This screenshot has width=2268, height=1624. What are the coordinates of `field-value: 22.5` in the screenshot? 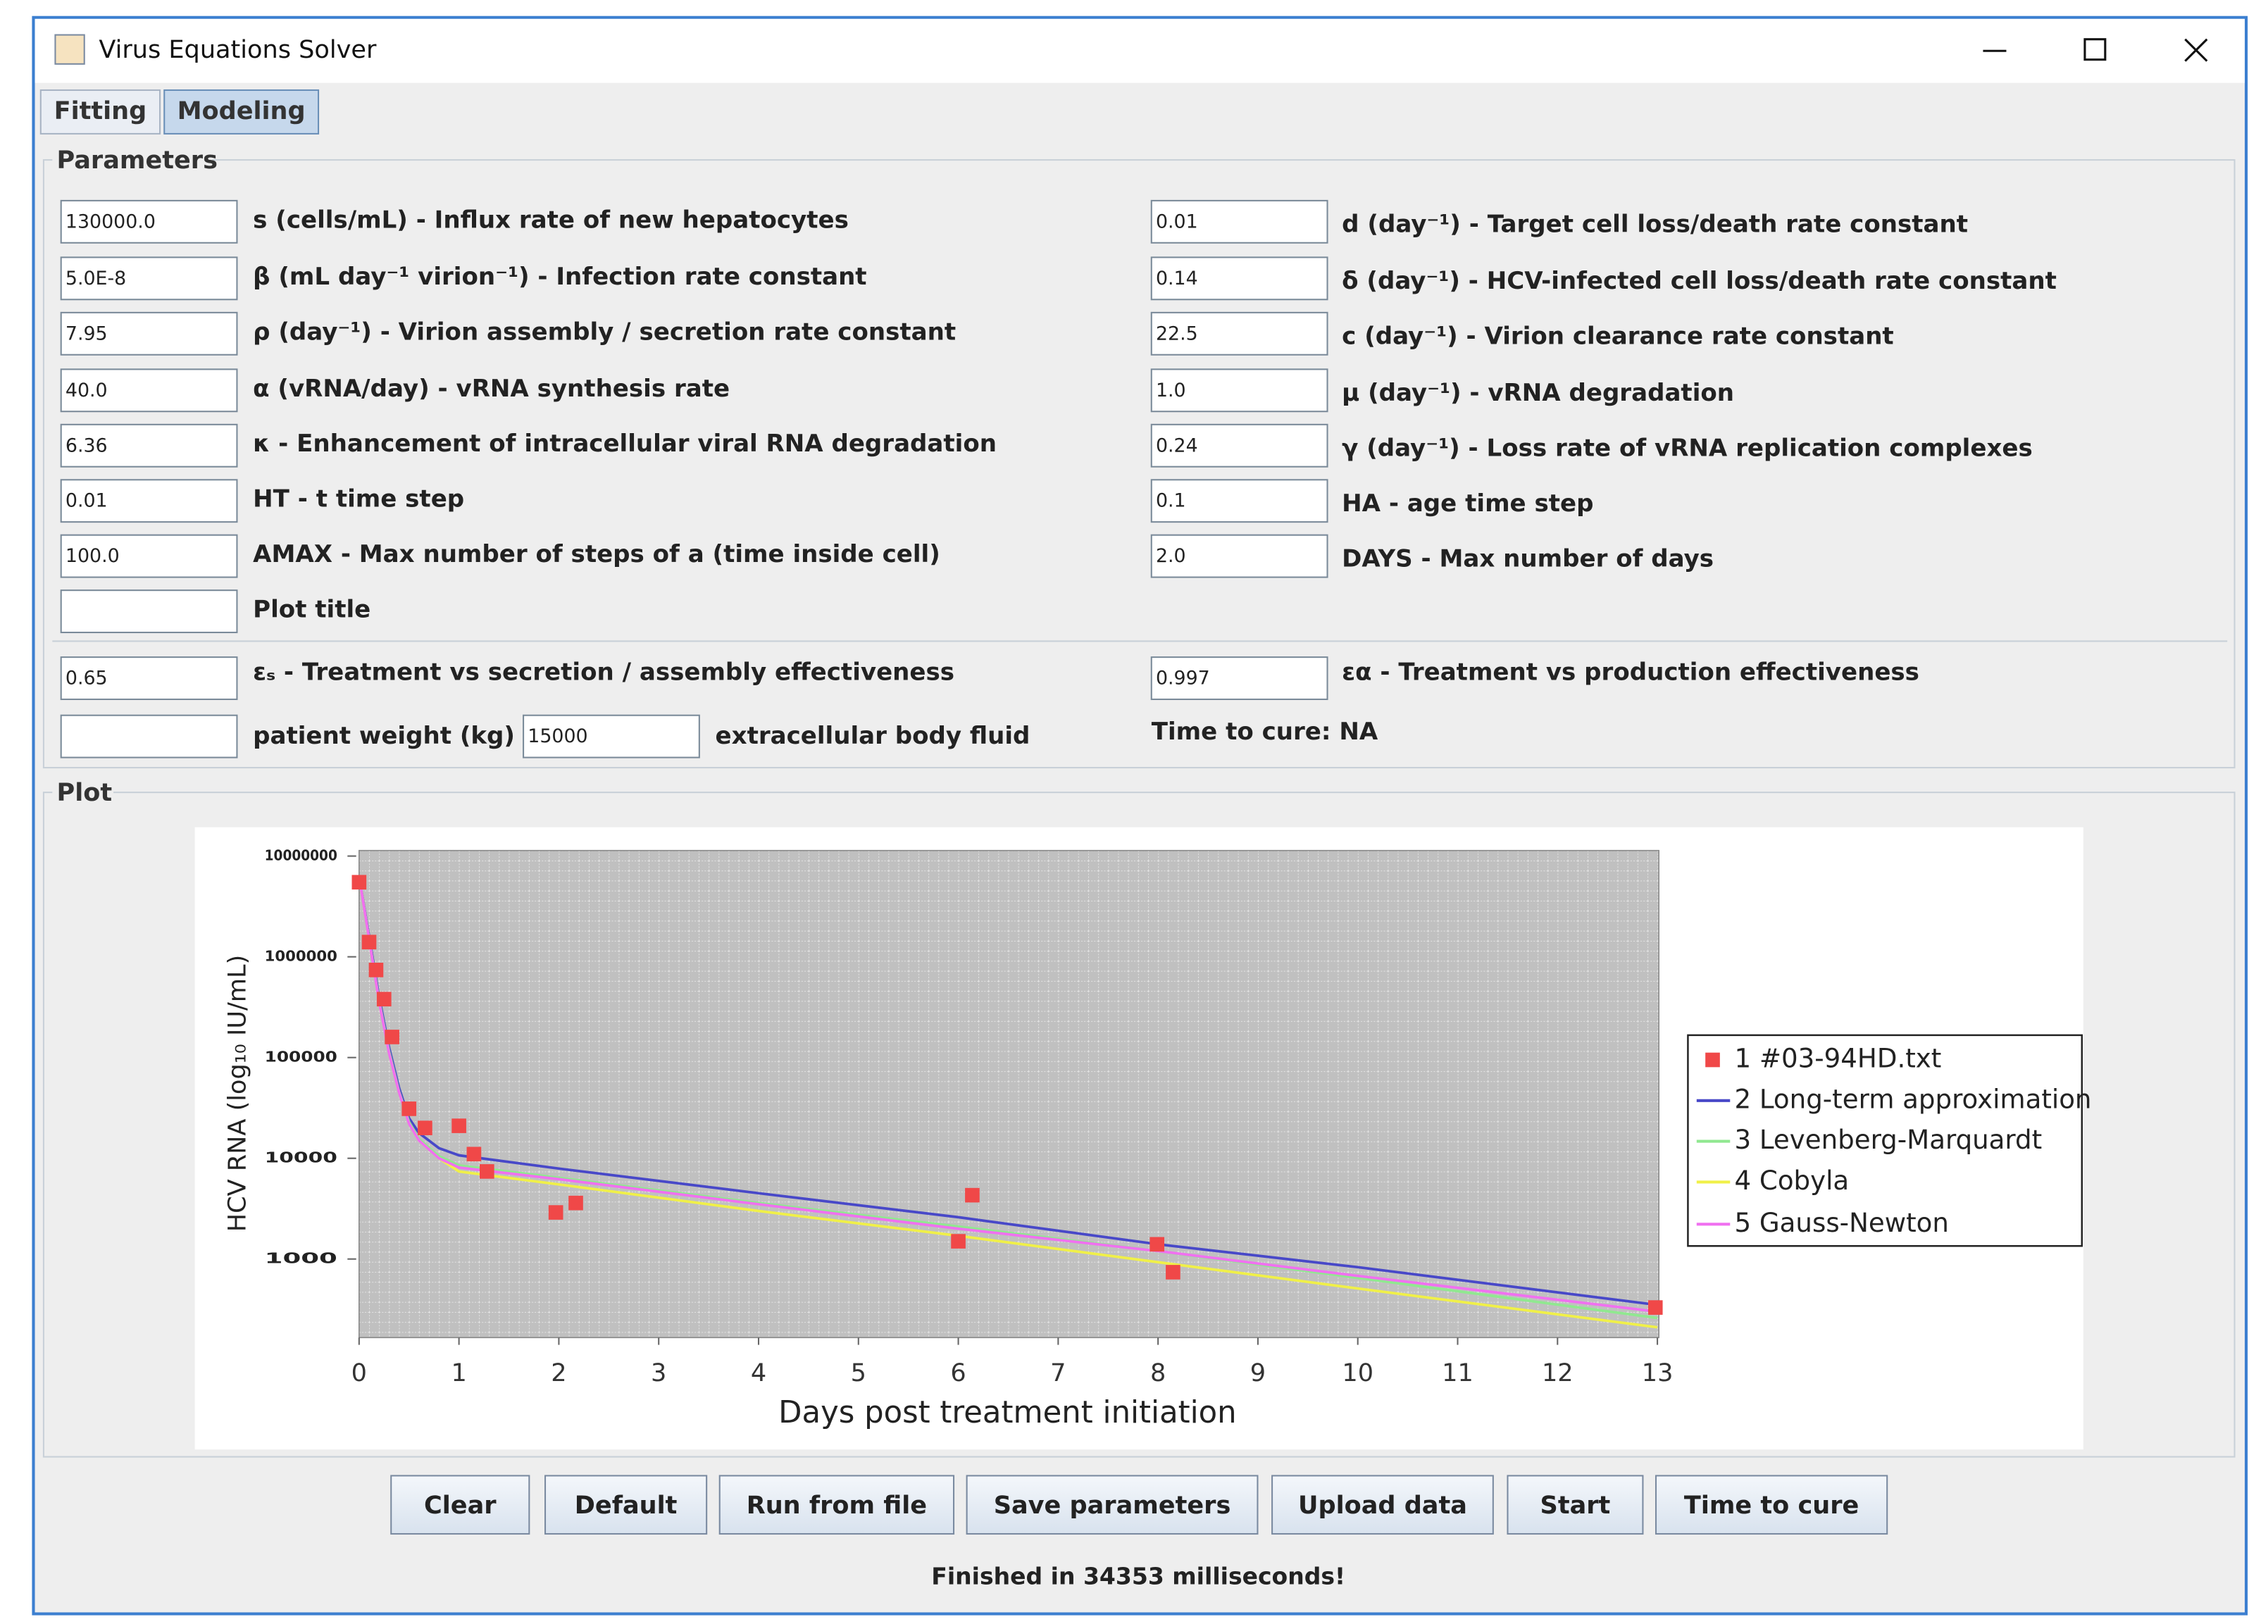 It's located at (1177, 333).